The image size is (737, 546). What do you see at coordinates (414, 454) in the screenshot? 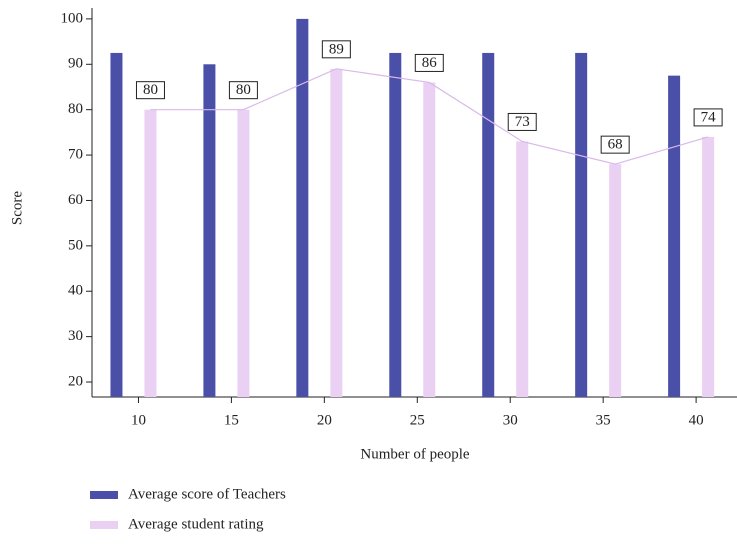
I see `x-axis-label: Number of people` at bounding box center [414, 454].